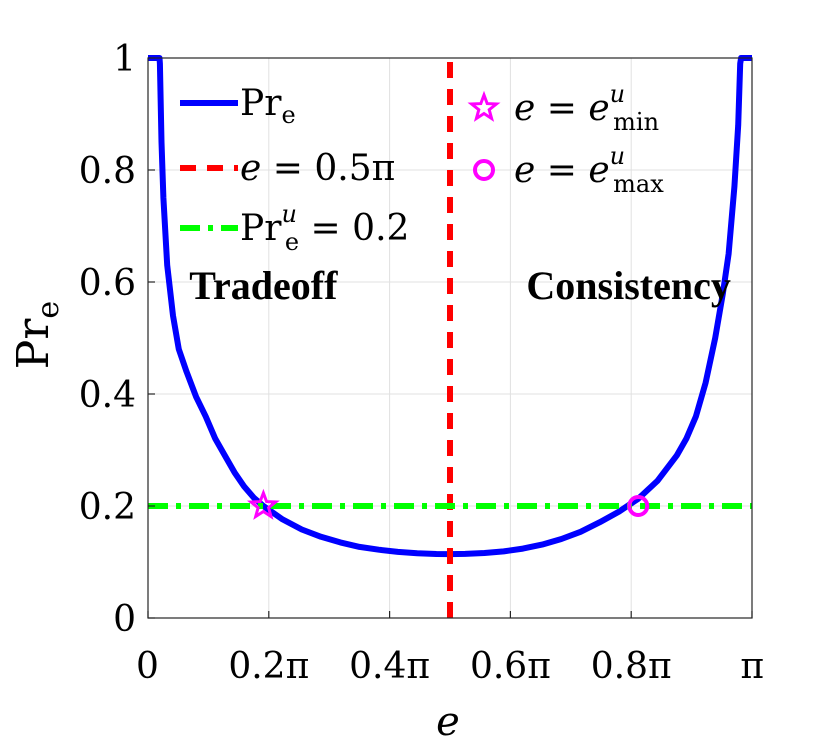  What do you see at coordinates (586, 108) in the screenshot?
I see `legend-label: e = eu min` at bounding box center [586, 108].